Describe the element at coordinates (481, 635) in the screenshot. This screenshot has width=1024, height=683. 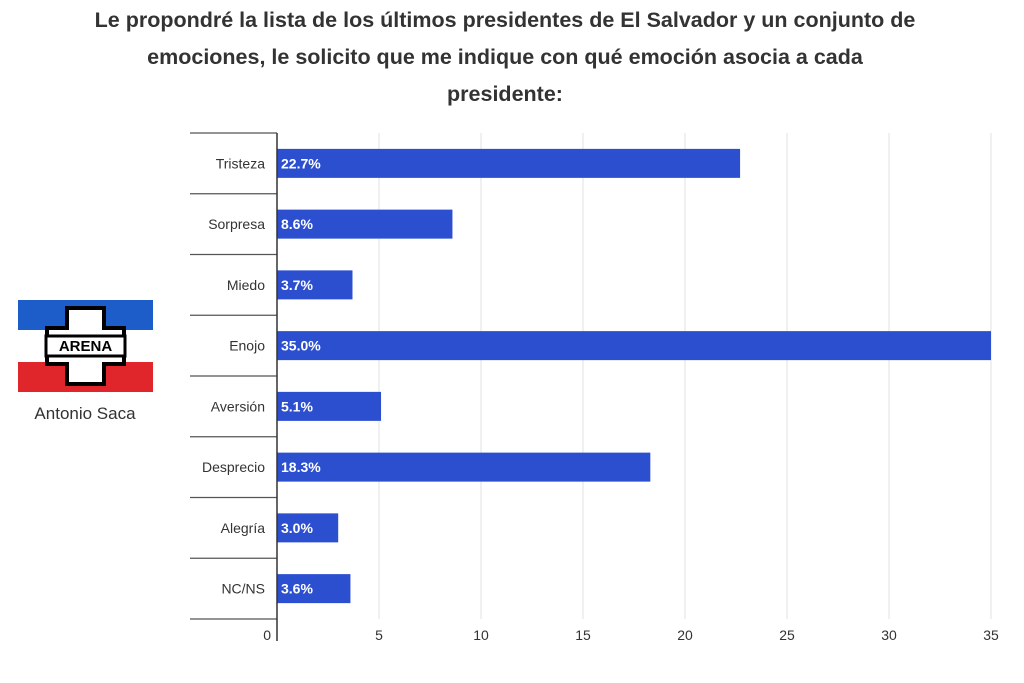
I see `x-tick-label: 10` at that location.